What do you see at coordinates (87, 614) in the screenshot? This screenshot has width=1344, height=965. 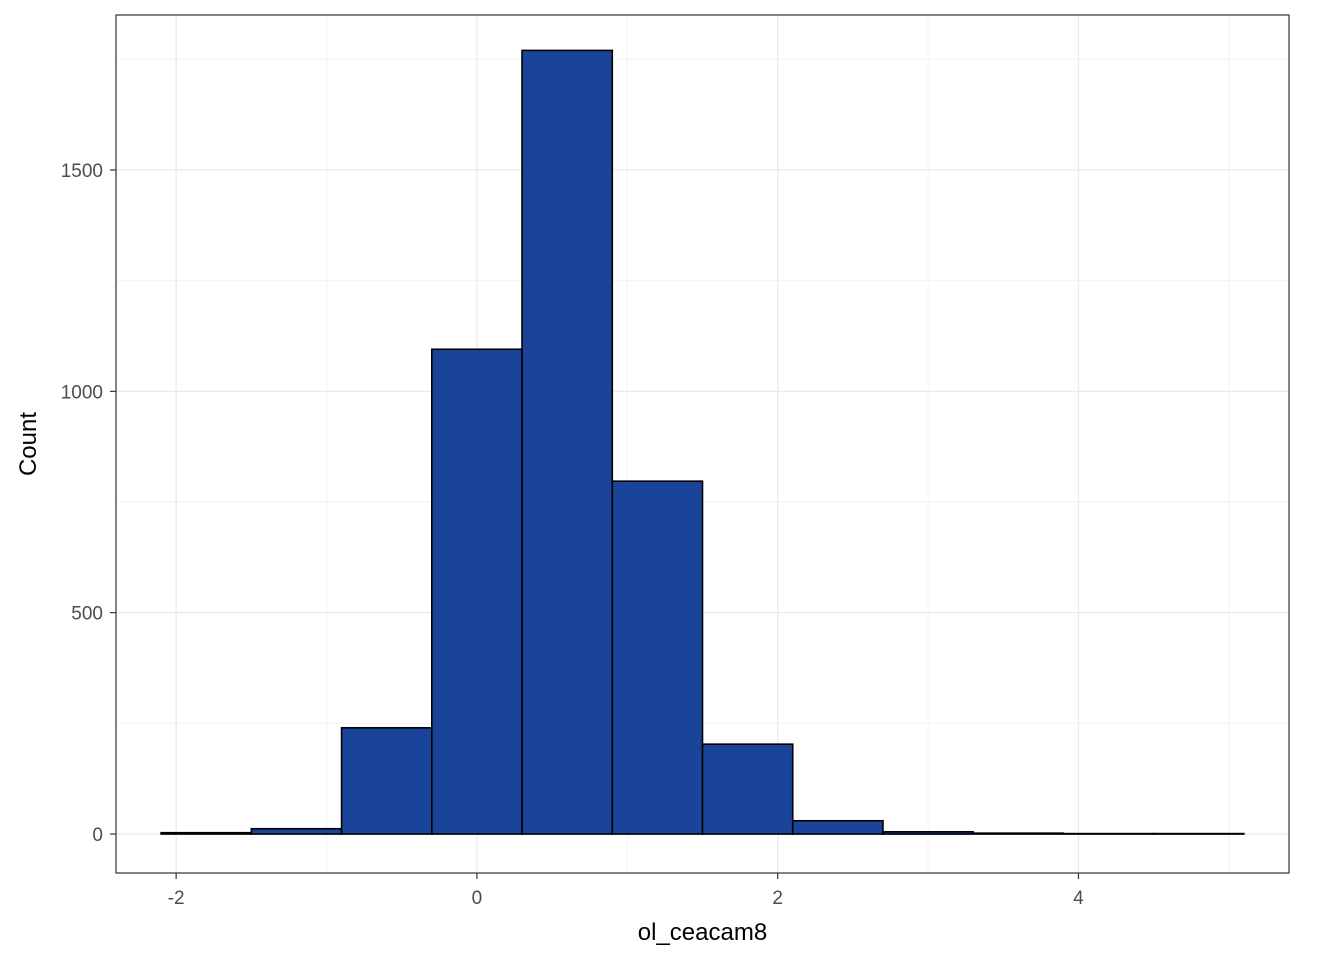 I see `y-tick-label: 500` at bounding box center [87, 614].